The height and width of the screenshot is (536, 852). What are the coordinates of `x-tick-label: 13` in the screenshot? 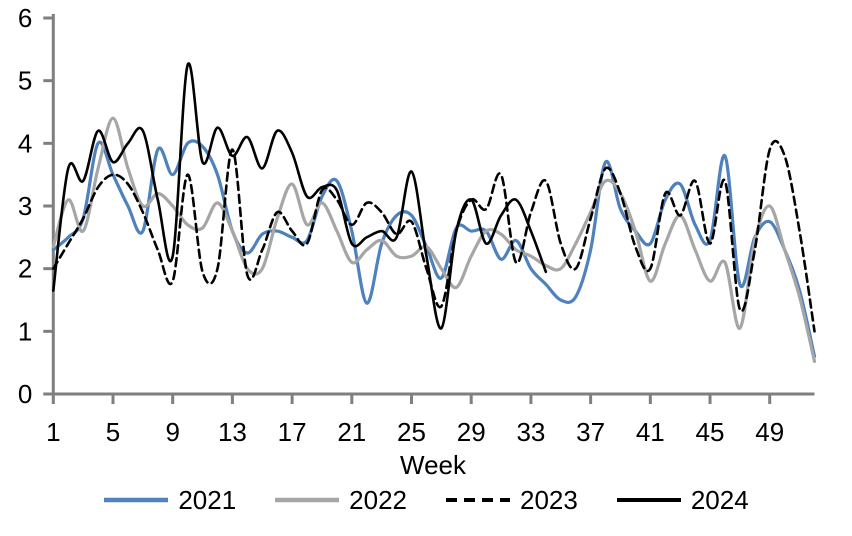 It's located at (232, 432).